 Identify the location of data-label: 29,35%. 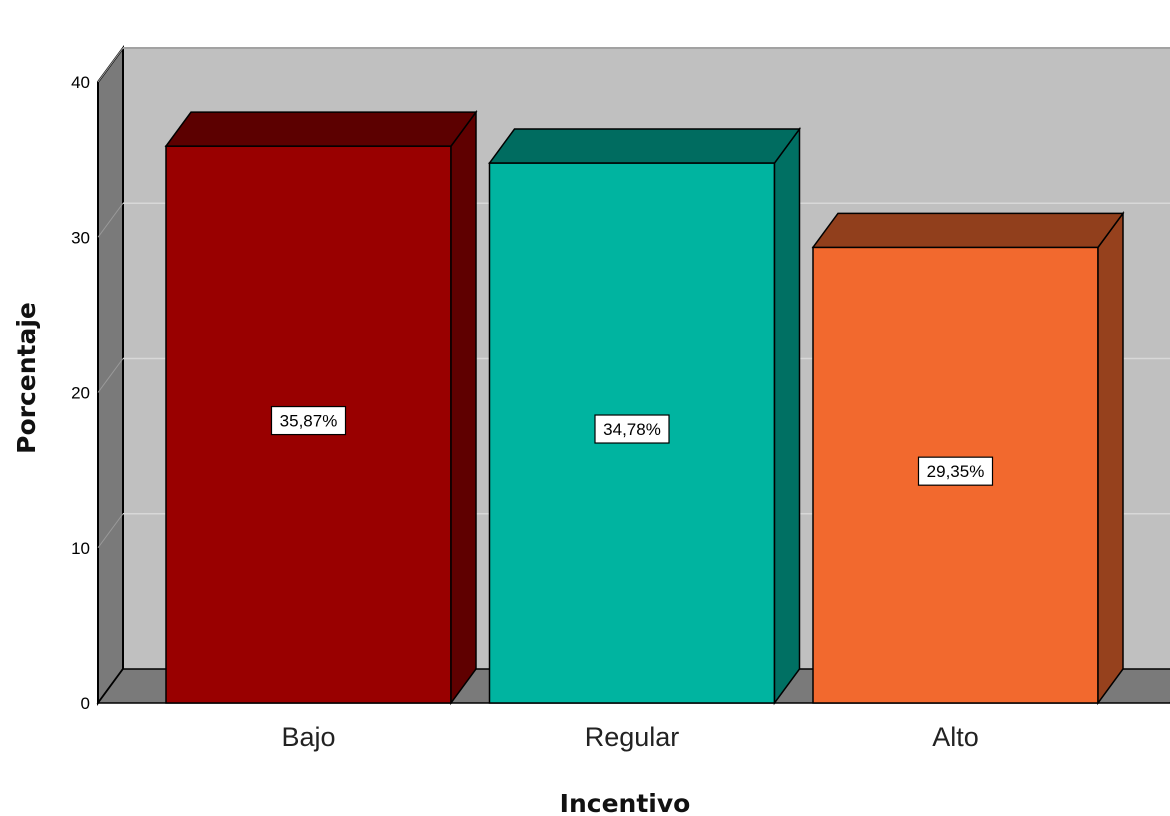
(956, 471).